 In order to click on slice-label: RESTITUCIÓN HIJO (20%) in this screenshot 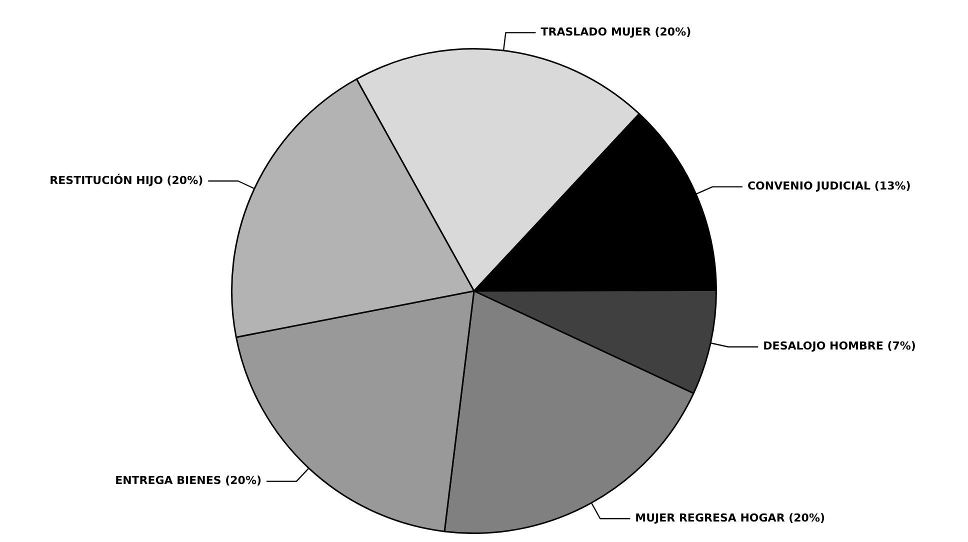, I will do `click(127, 179)`.